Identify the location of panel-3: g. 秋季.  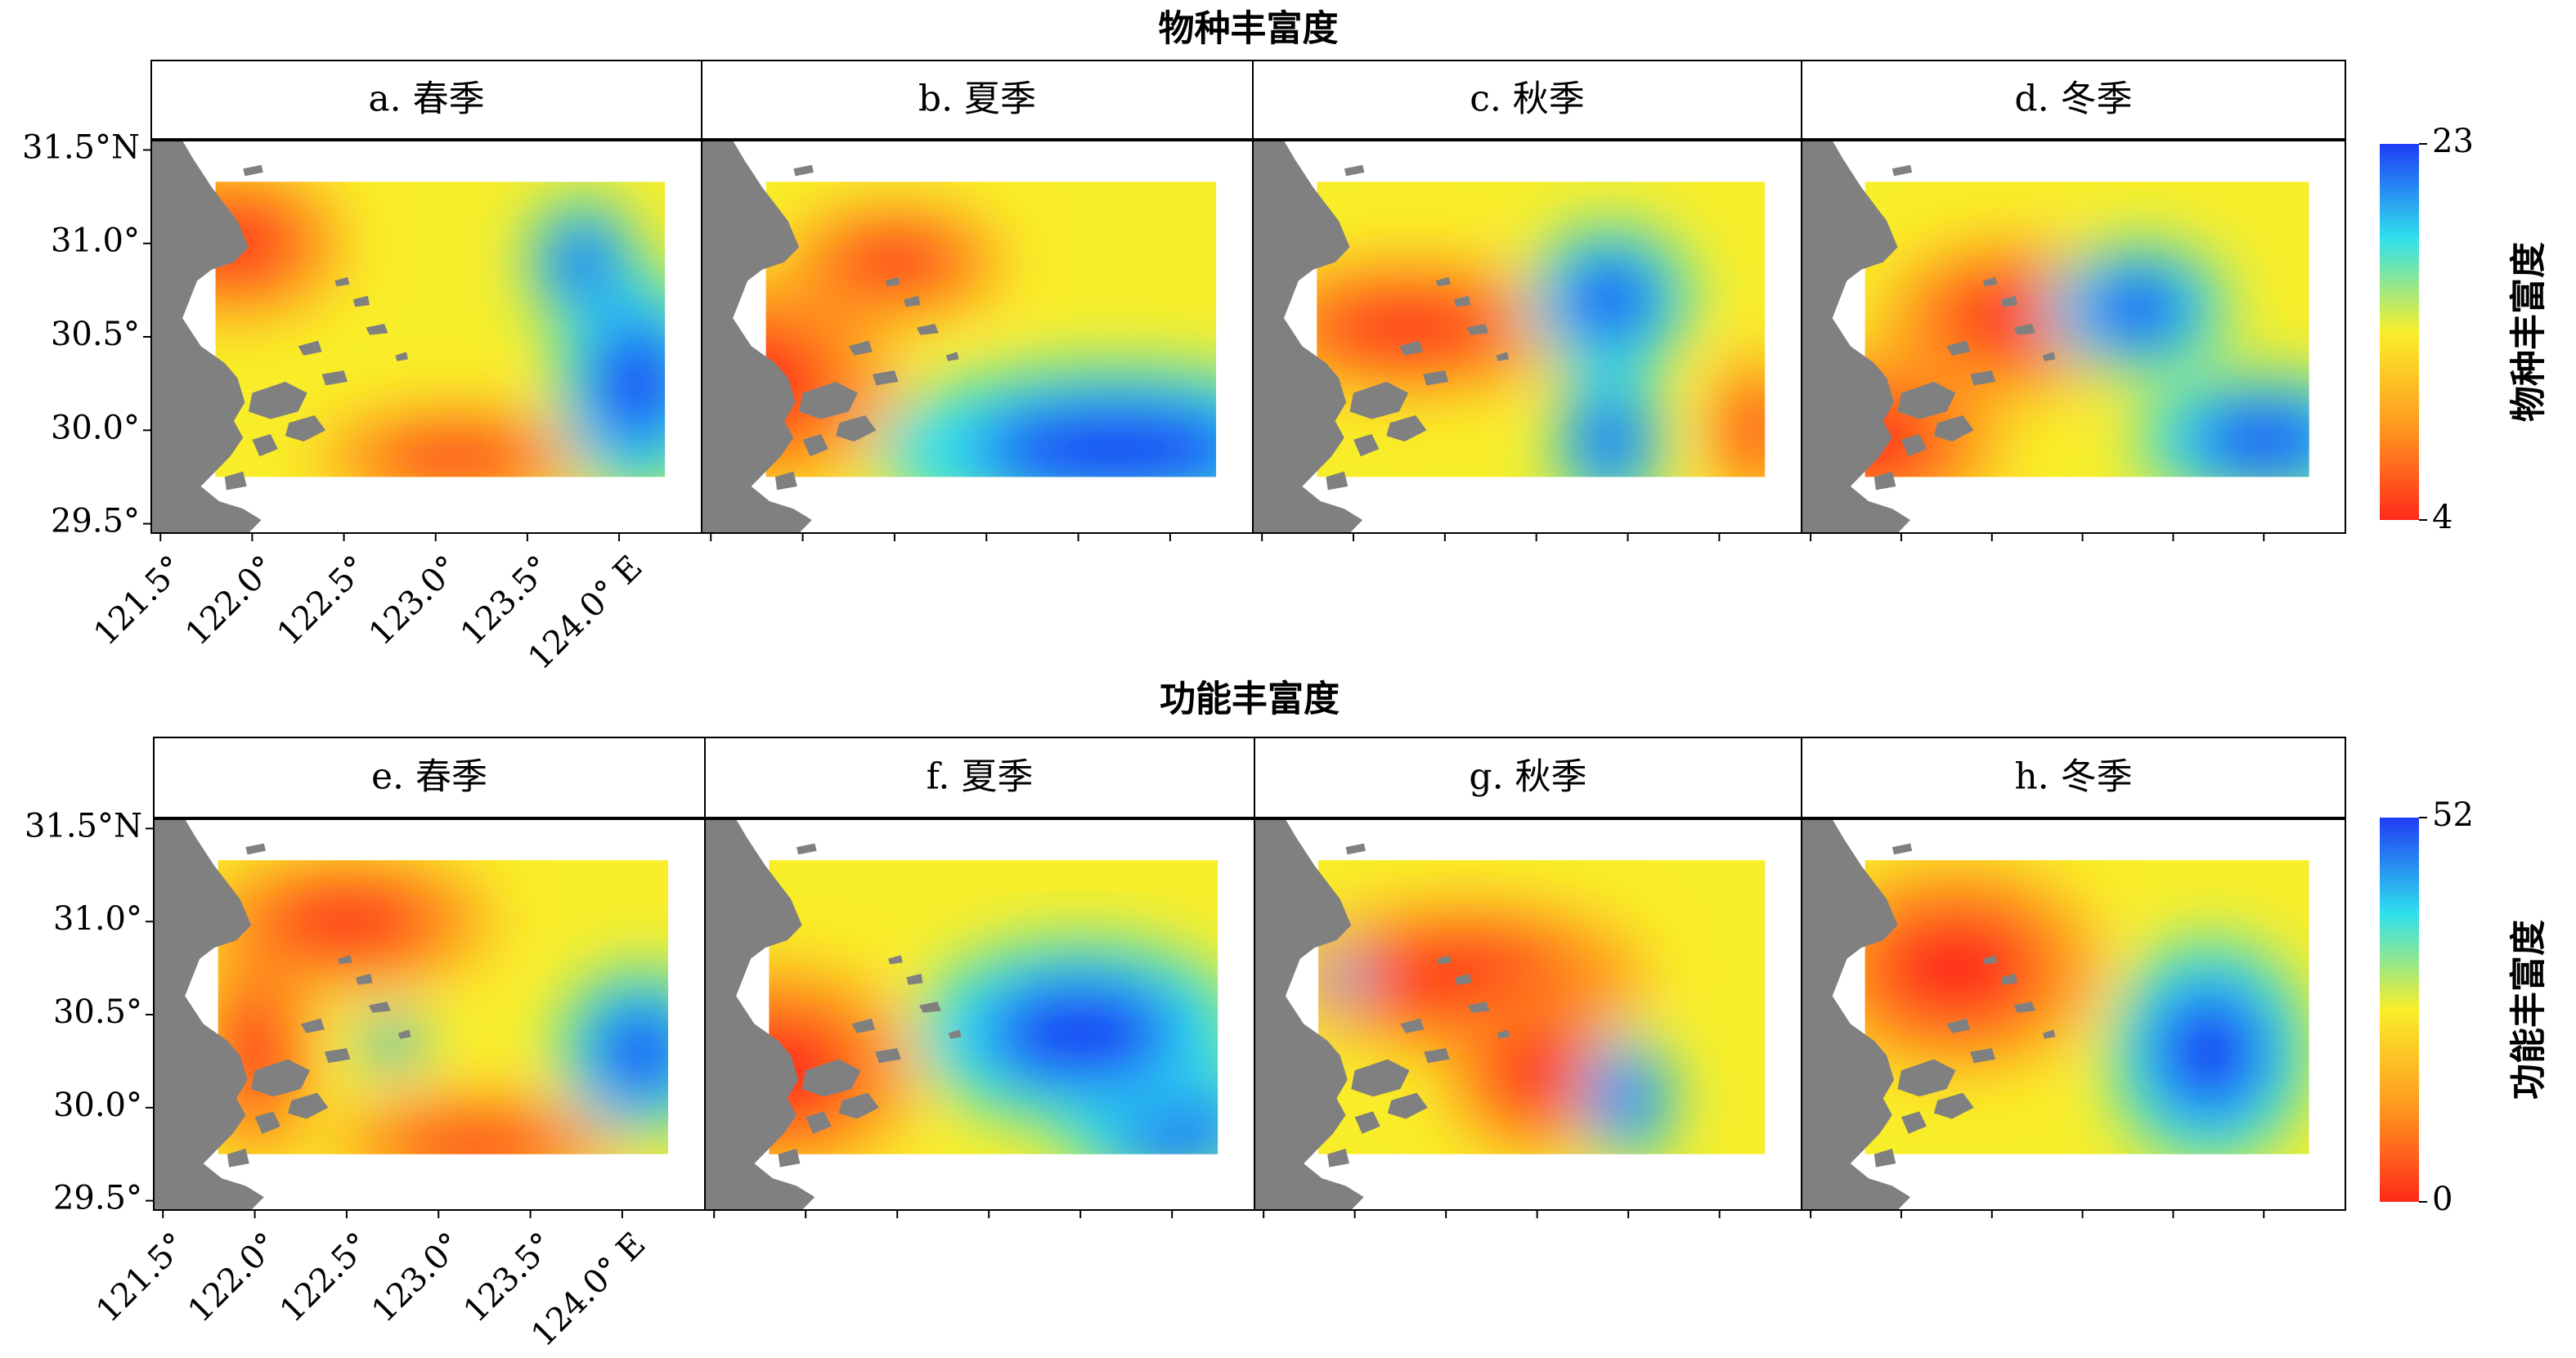
(1528, 978).